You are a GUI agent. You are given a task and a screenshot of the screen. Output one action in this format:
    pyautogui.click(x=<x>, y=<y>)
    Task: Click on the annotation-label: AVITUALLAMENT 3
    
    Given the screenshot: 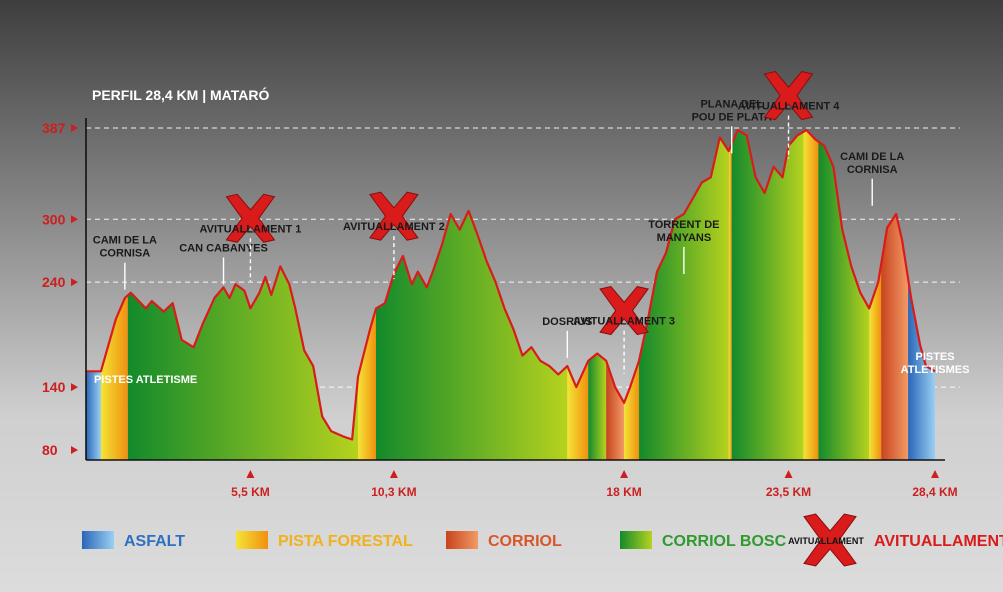 What is the action you would take?
    pyautogui.click(x=624, y=322)
    